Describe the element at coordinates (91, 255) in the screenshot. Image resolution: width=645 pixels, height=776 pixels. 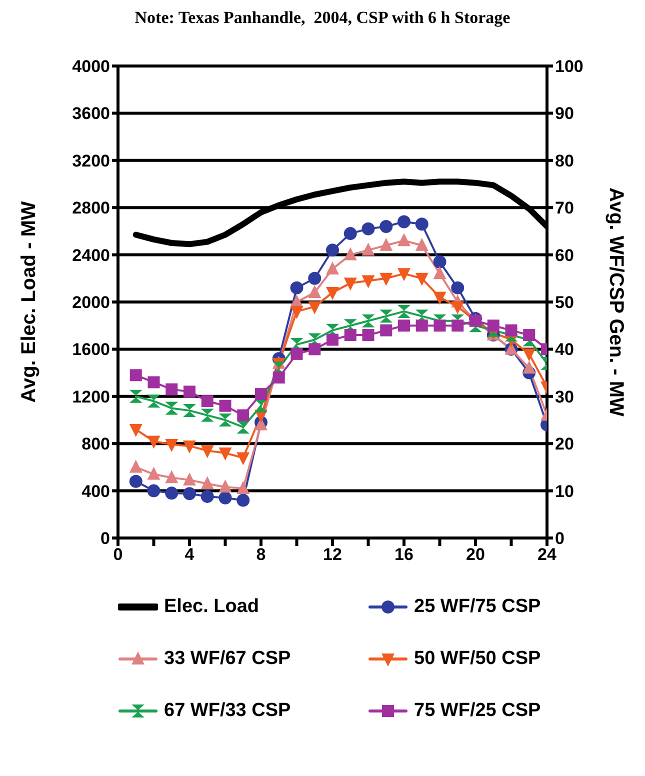
I see `y-tick-label: 2400` at that location.